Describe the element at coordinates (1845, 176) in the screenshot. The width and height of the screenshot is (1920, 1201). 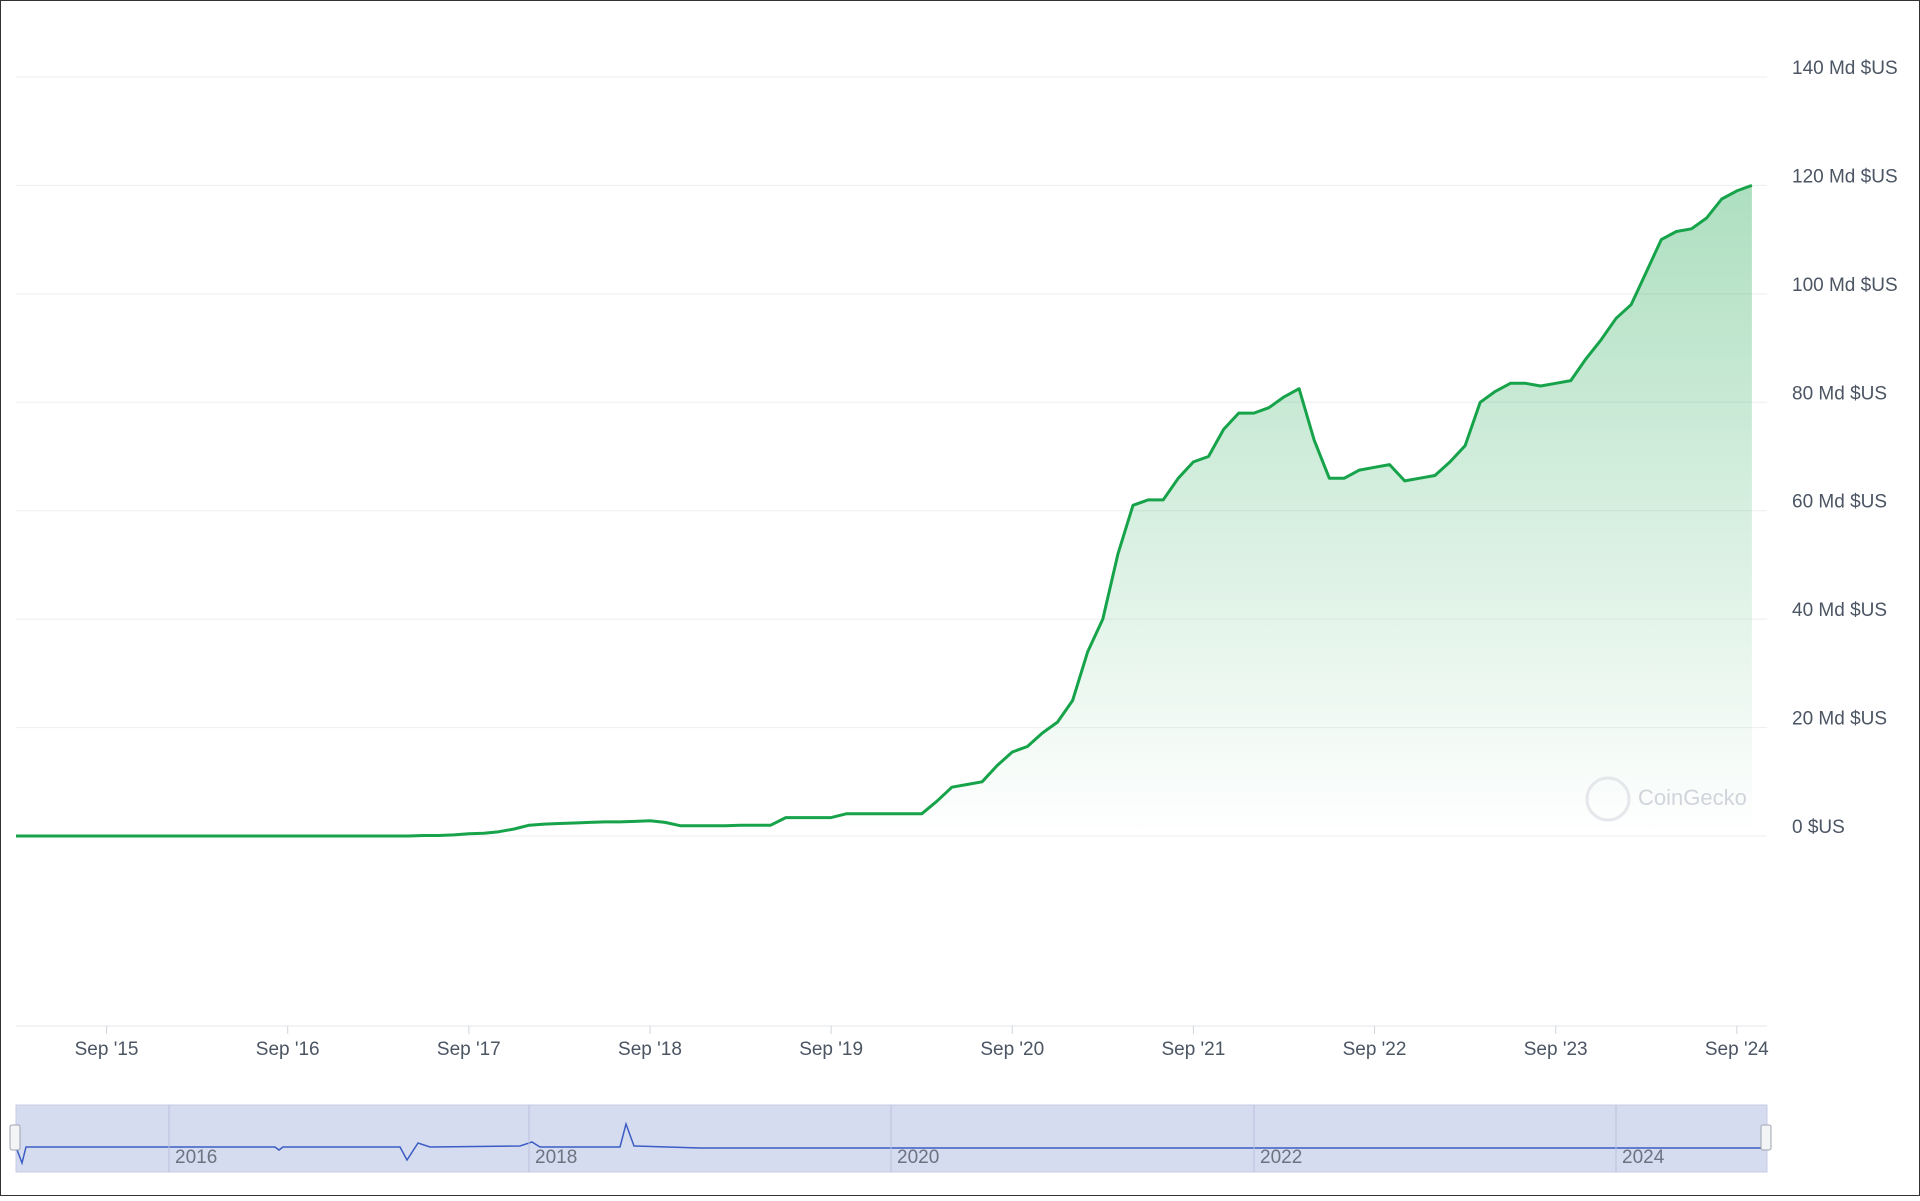
I see `y-tick-label: 120 Md $US` at that location.